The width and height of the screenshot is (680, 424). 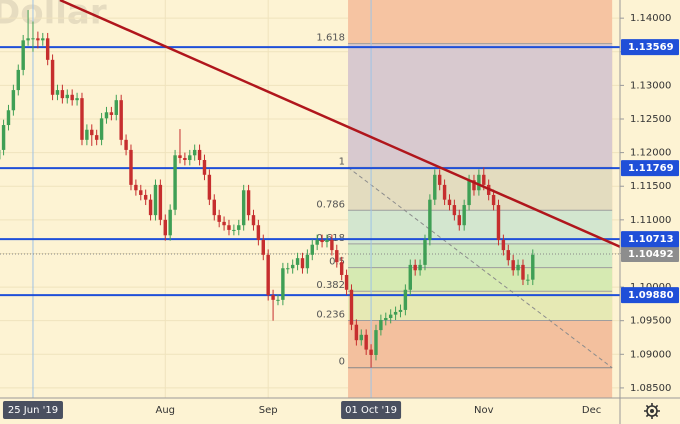 I want to click on fib-label: 0, so click(x=342, y=362).